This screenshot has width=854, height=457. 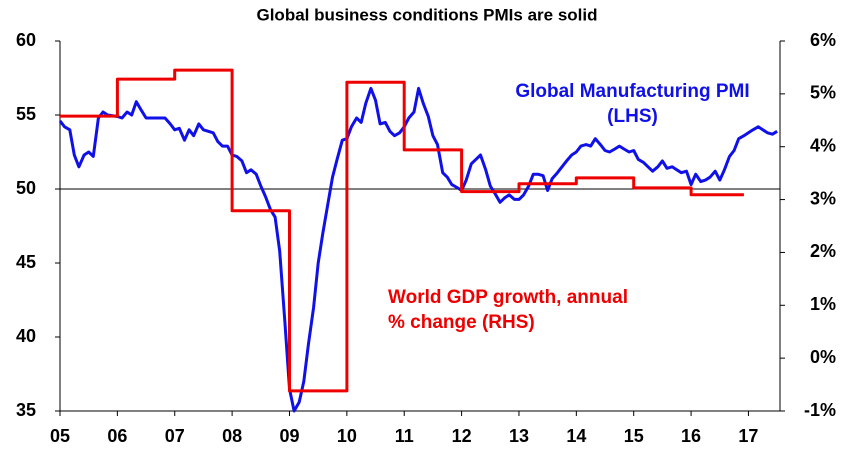 I want to click on x-tick-label: 12, so click(x=462, y=436).